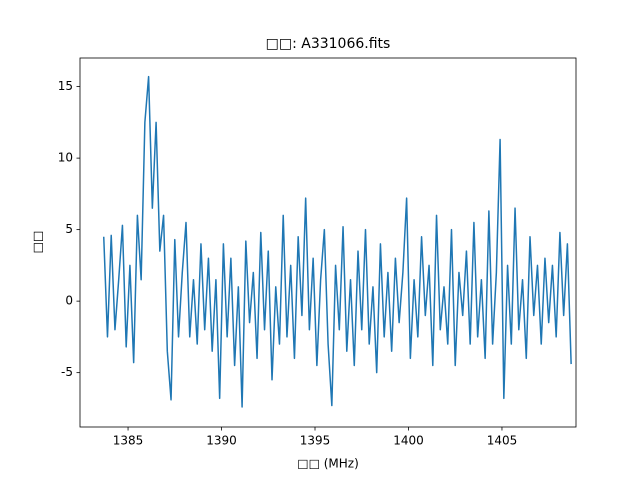 The image size is (640, 480). What do you see at coordinates (65, 86) in the screenshot?
I see `y-tick-label: 15` at bounding box center [65, 86].